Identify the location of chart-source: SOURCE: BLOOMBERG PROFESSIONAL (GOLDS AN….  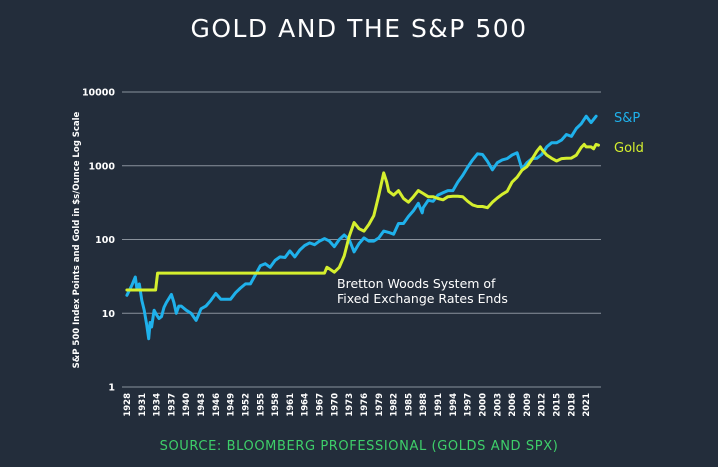
(359, 446).